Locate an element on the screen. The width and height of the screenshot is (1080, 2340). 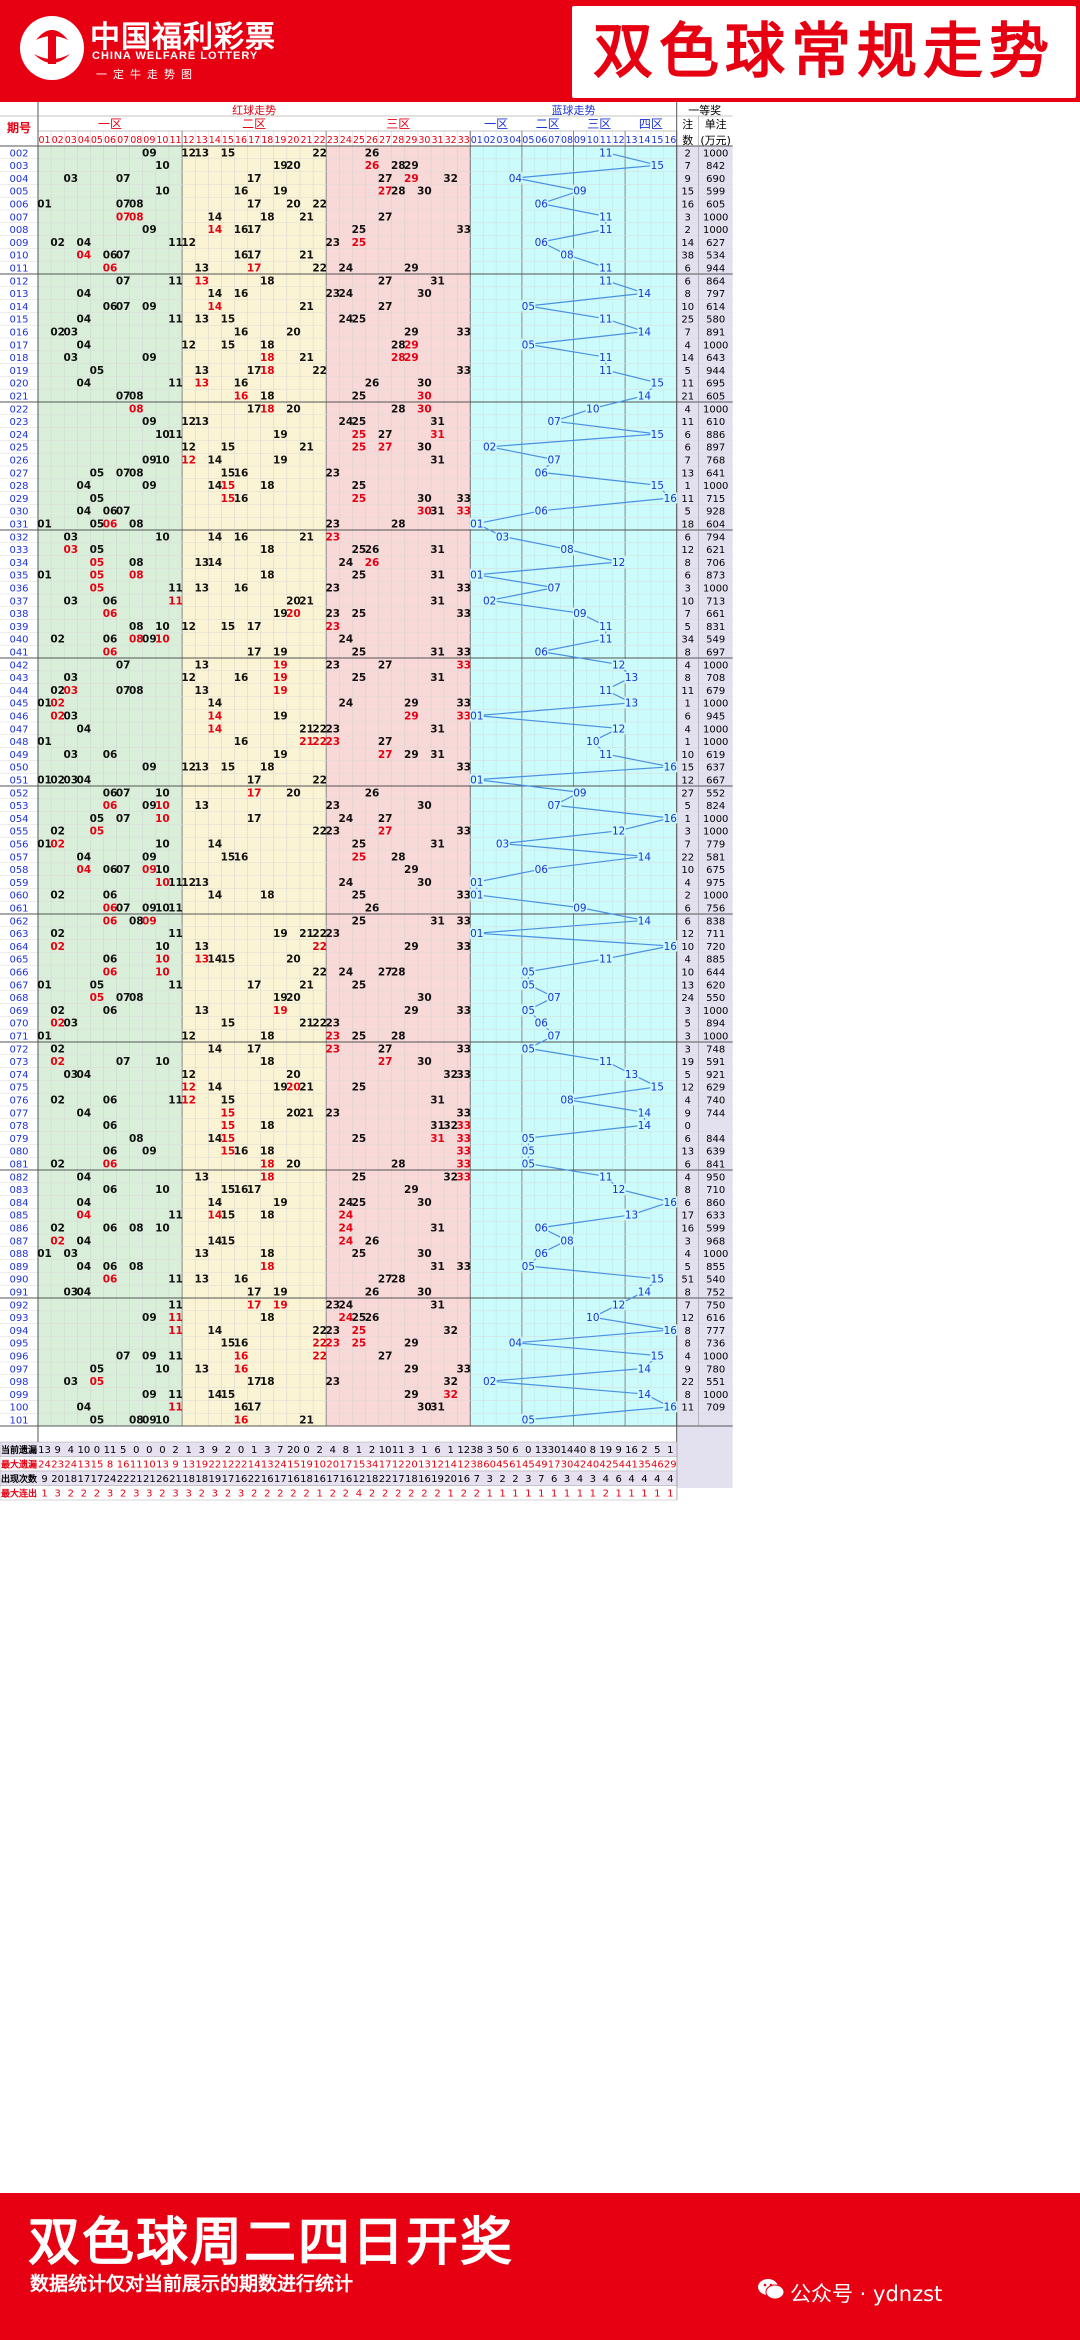
blue-ball: 11 is located at coordinates (605, 153).